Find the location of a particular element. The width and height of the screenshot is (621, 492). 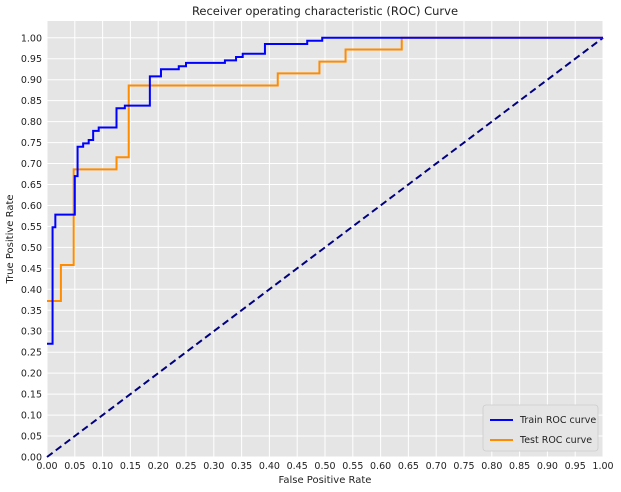

x-tick-label: 0.80 is located at coordinates (491, 466).